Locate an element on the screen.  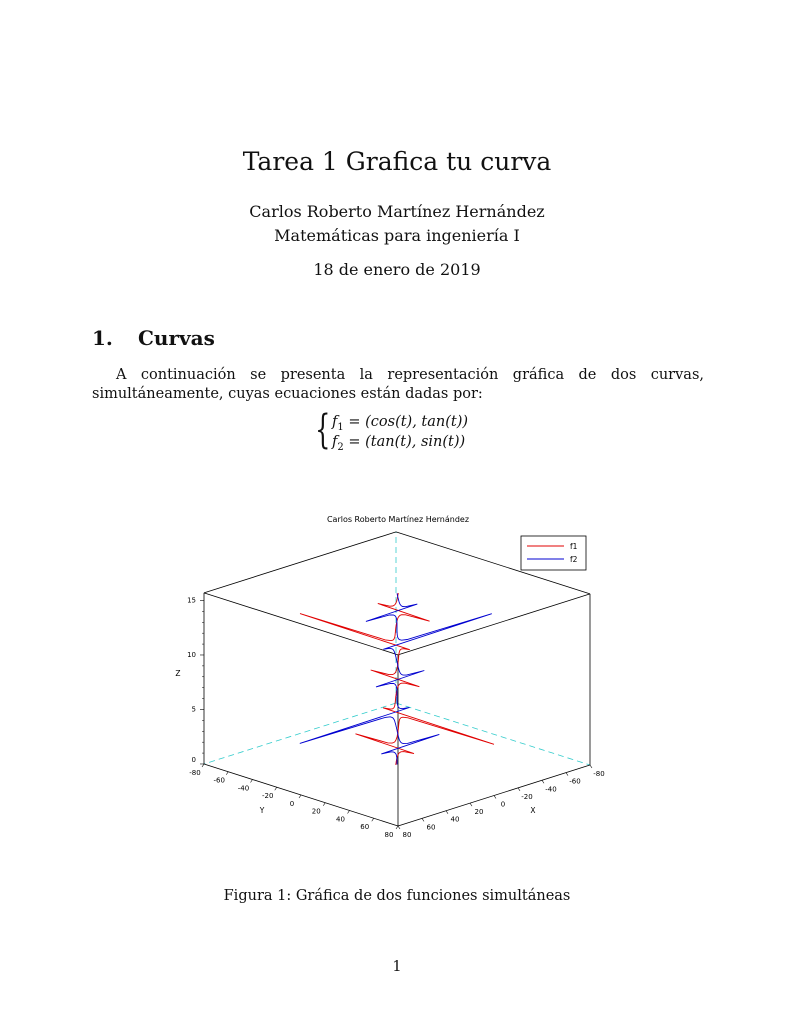
x-axis-label: X is located at coordinates (532, 810).